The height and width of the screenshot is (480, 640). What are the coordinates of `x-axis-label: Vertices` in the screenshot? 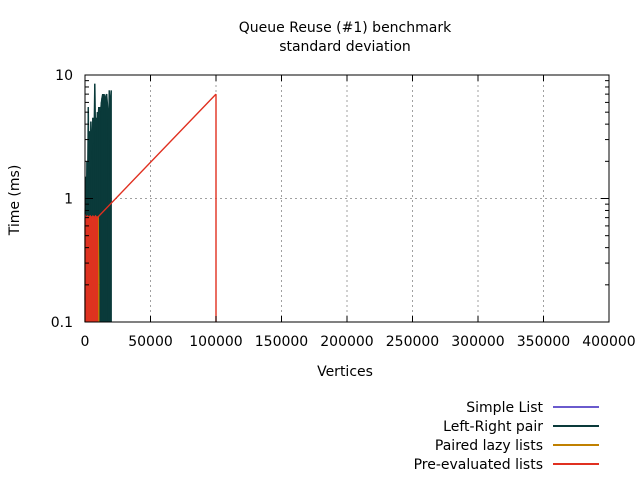 It's located at (345, 372).